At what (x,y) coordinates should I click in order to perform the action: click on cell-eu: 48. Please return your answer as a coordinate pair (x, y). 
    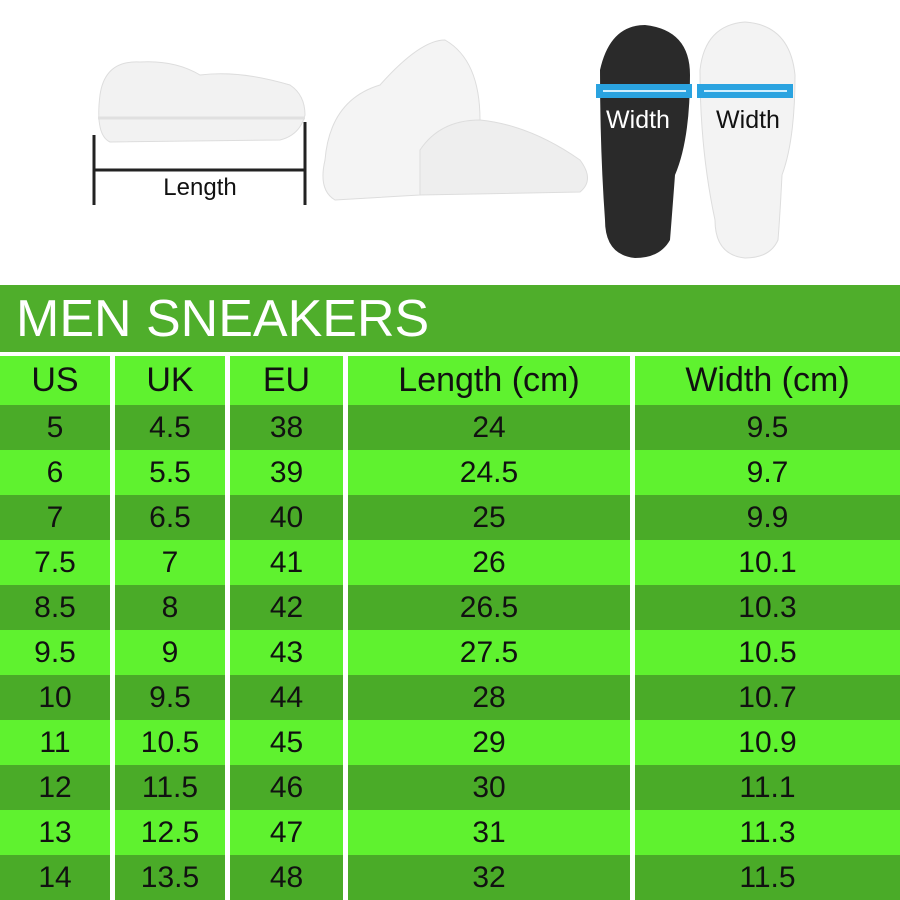
    Looking at the image, I should click on (286, 877).